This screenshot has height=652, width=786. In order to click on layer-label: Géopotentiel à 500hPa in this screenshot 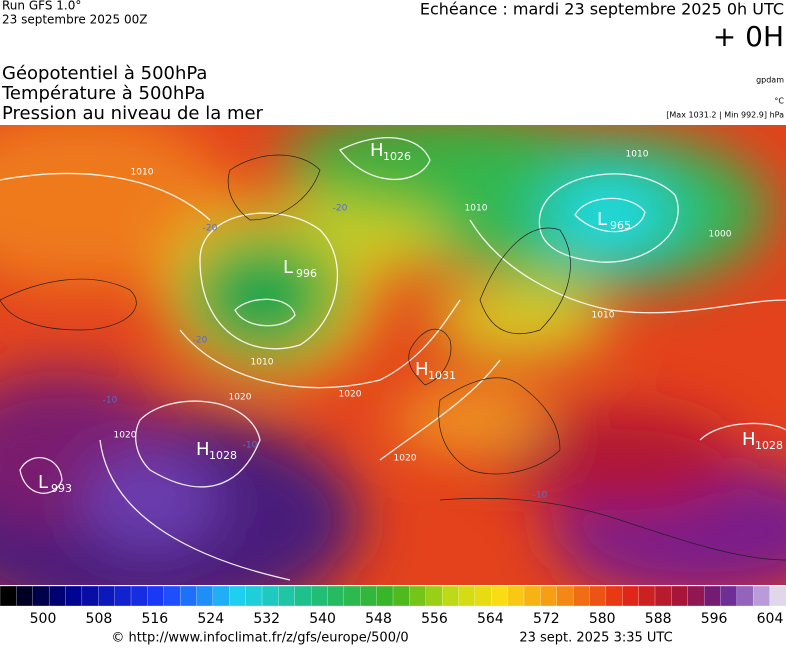, I will do `click(104, 73)`.